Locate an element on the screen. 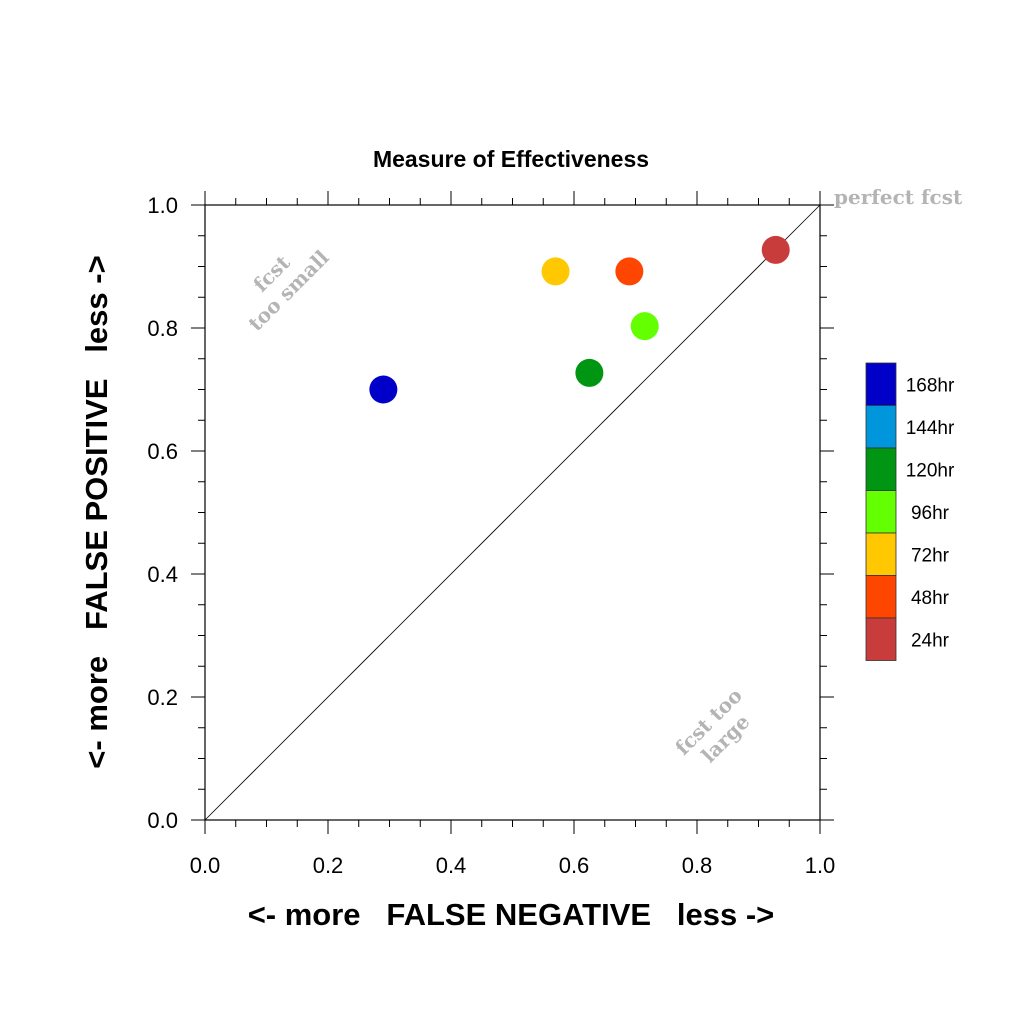 The width and height of the screenshot is (1024, 1024). legend-label-168hr: 168hr is located at coordinates (930, 385).